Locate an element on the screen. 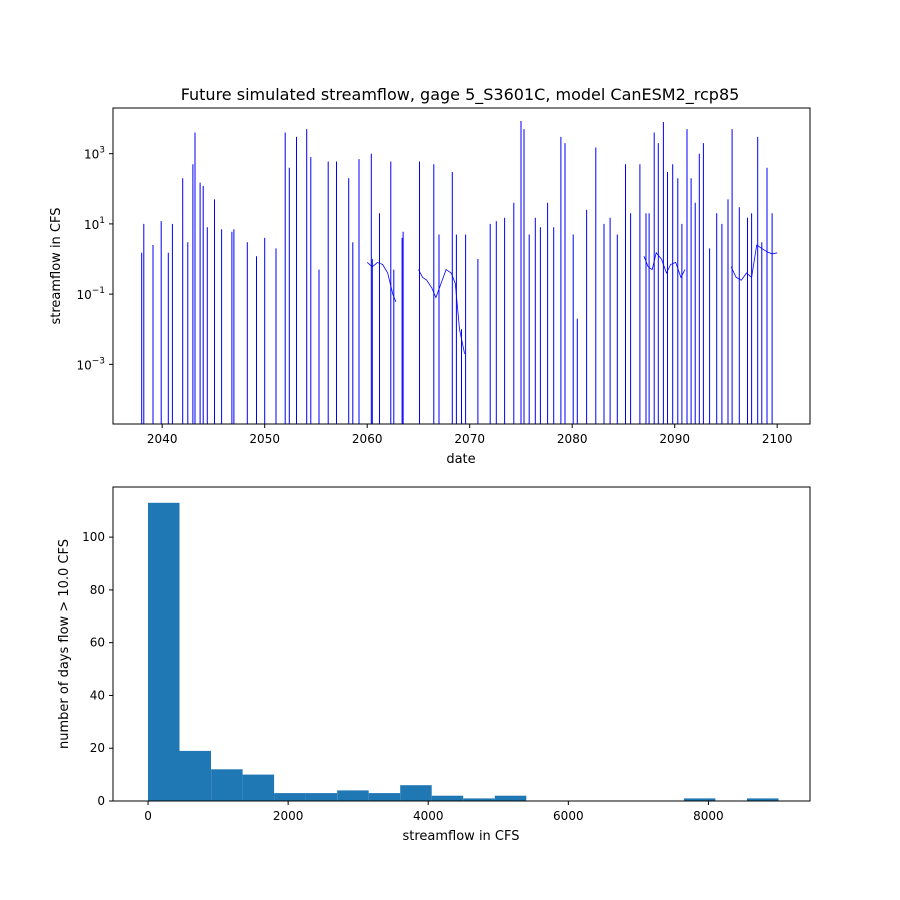 The width and height of the screenshot is (900, 900). x-tick-label: 0 is located at coordinates (148, 816).